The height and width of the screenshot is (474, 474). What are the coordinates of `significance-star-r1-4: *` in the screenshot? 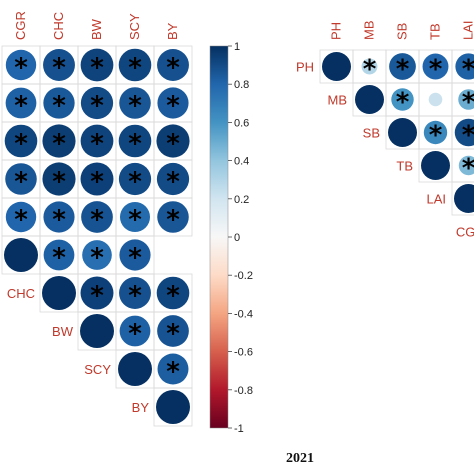 It's located at (468, 103).